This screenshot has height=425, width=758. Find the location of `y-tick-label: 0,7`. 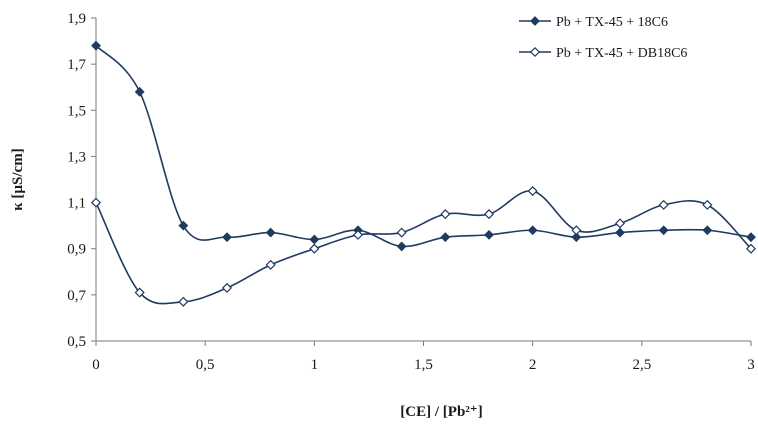

y-tick-label: 0,7 is located at coordinates (76, 296).